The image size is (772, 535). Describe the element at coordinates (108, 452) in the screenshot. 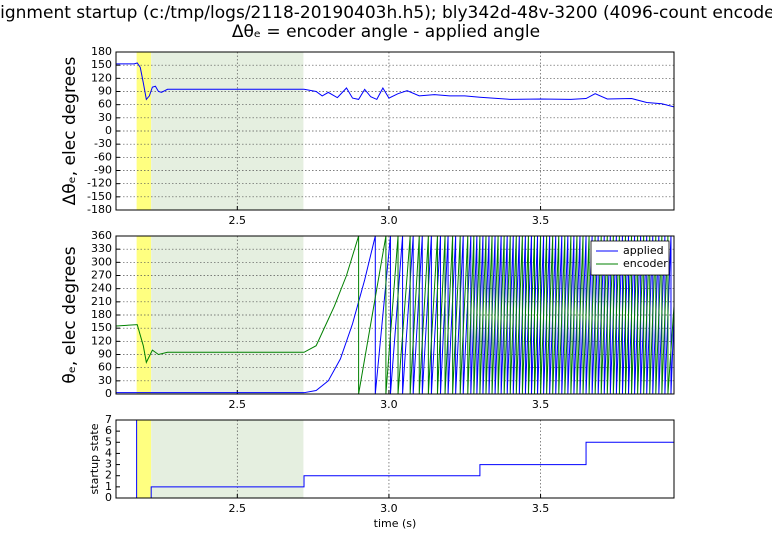

I see `y-tick-label: 4` at that location.